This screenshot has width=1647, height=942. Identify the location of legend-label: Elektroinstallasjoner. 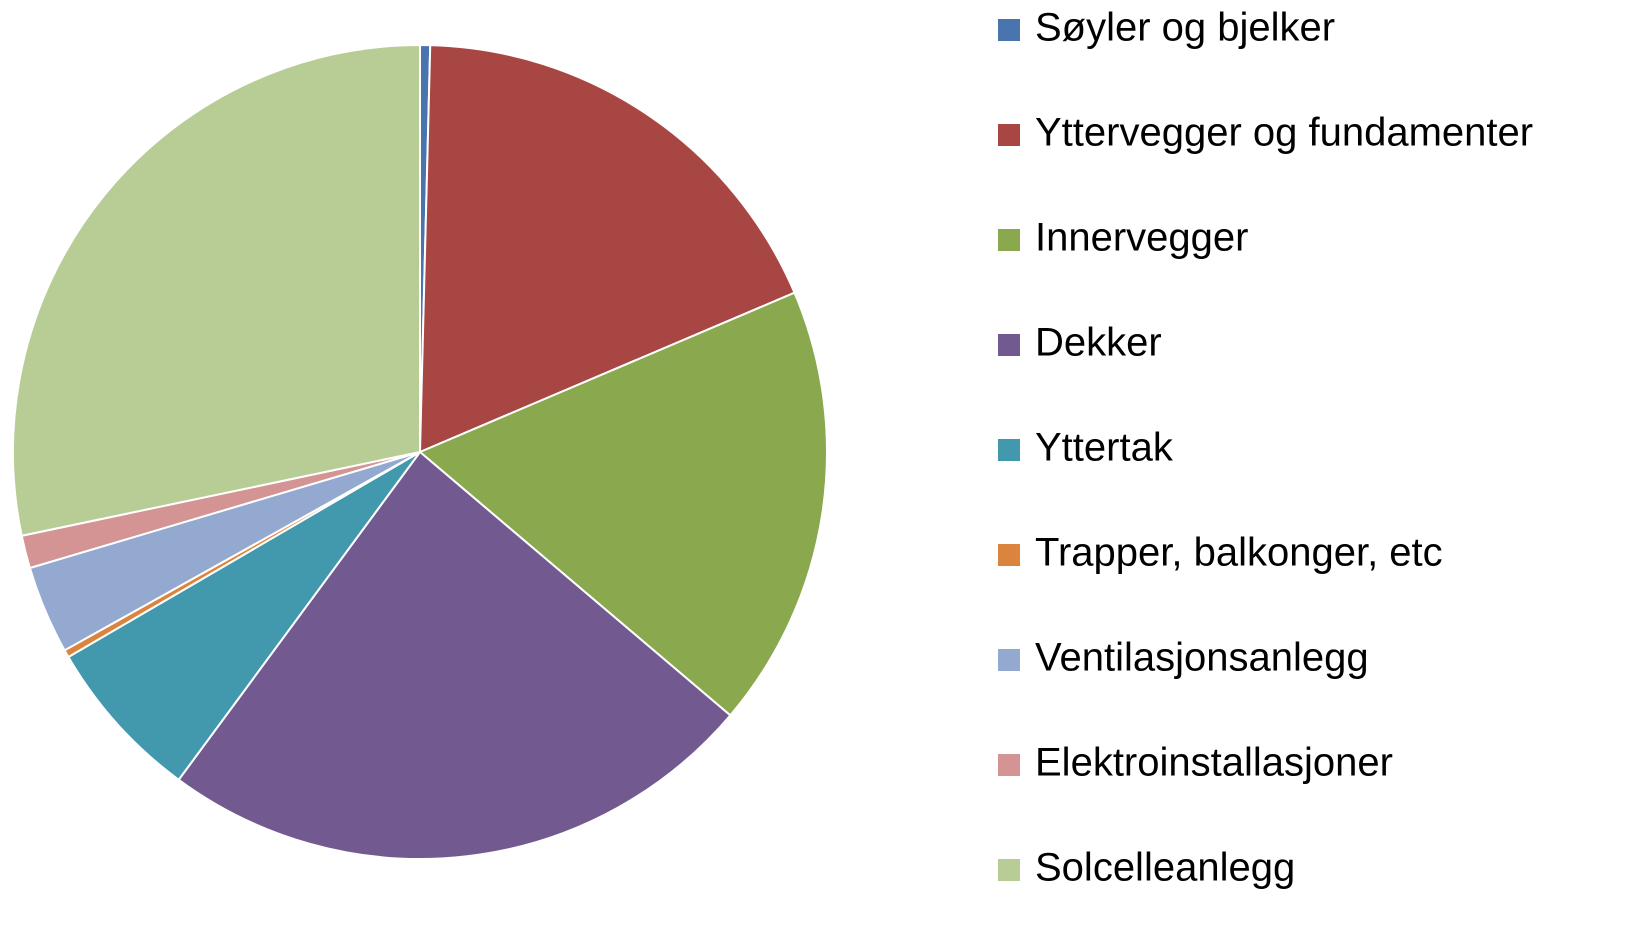
(1214, 763).